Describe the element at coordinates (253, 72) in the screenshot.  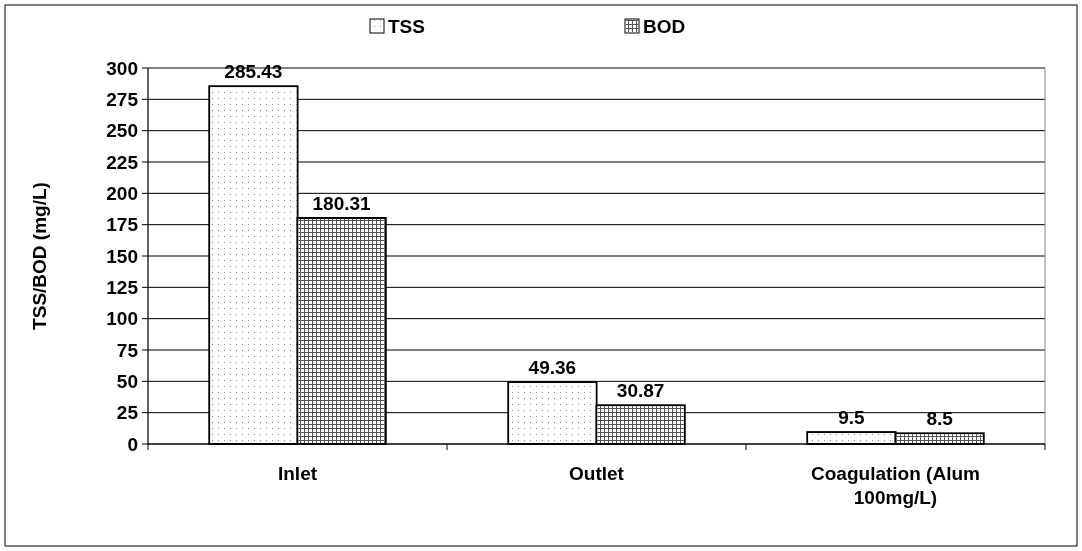
I see `data-label: 285.43` at that location.